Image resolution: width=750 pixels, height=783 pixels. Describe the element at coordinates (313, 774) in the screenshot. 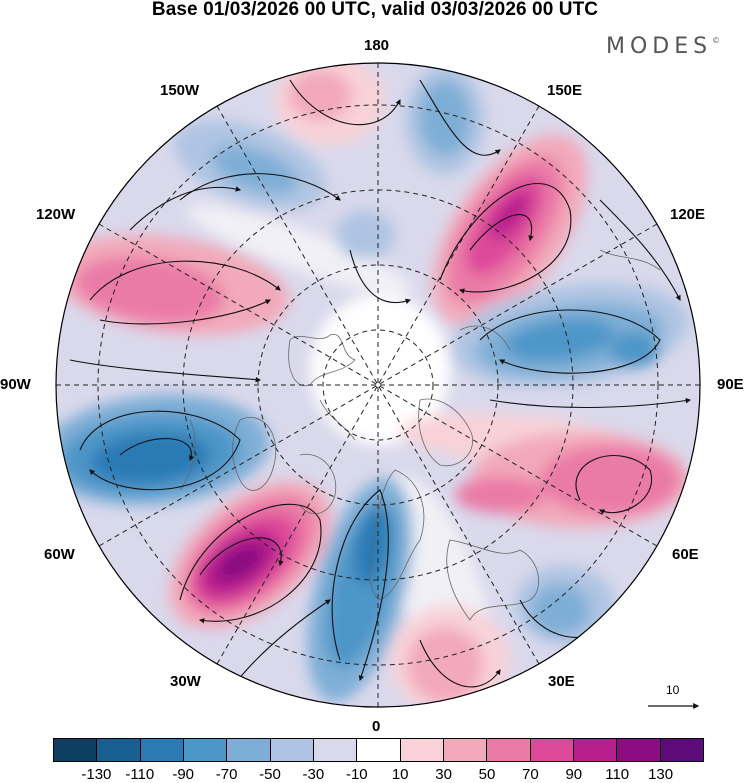

I see `colorbar-tick-label: -30` at that location.